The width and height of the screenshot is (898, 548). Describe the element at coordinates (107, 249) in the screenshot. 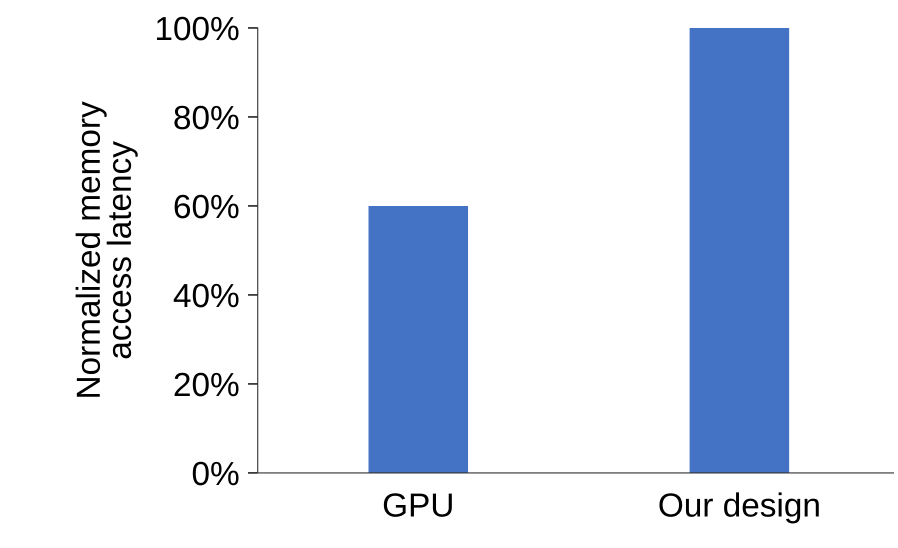

I see `y-axis-title: Normalized memory access latency` at that location.